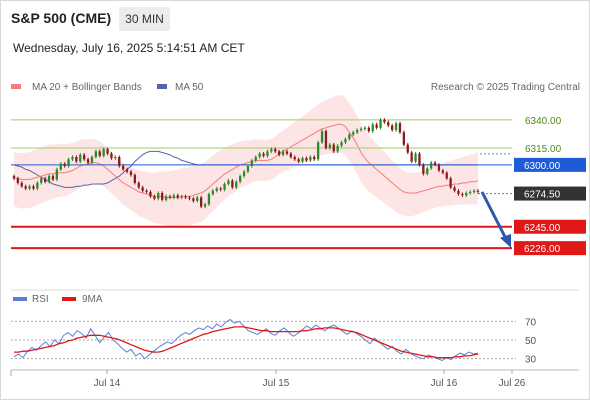  I want to click on level-label: 6226.00, so click(542, 249).